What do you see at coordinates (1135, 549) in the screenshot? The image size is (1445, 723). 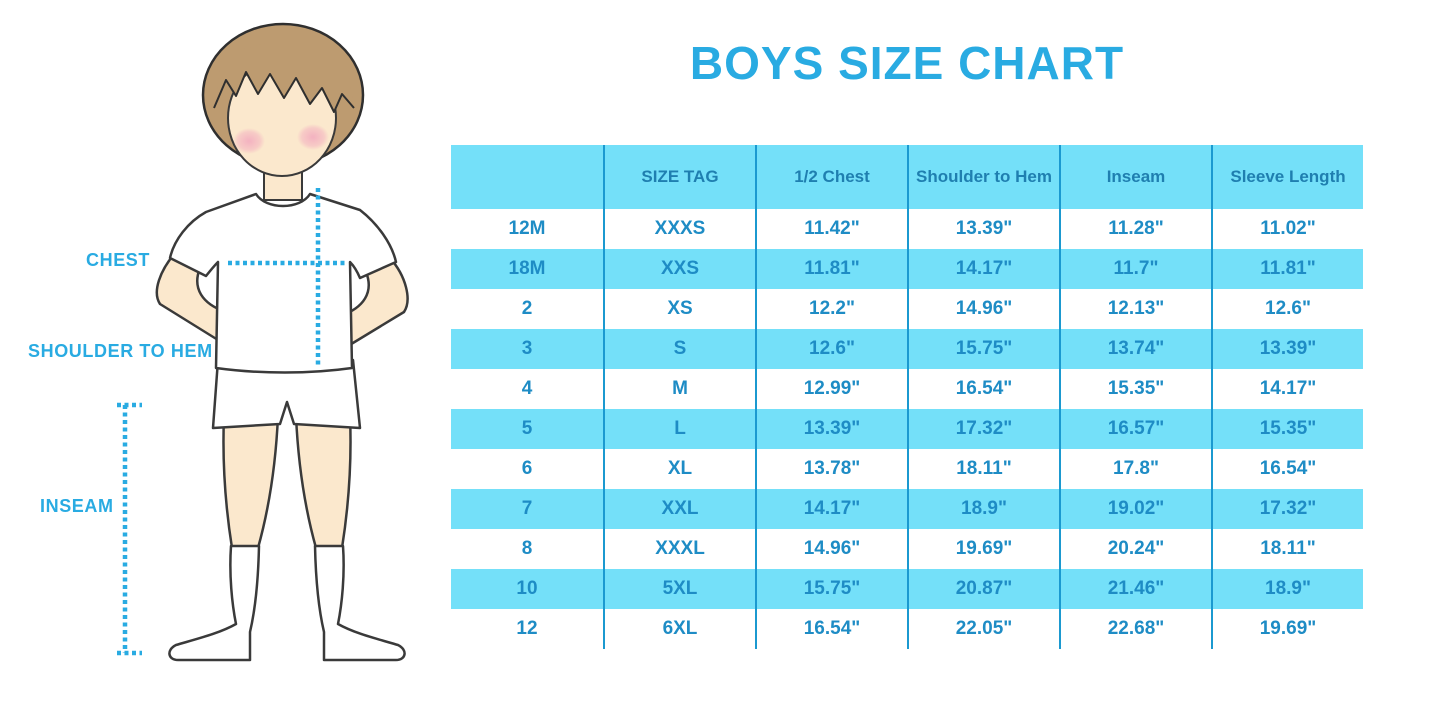 I see `measurement-cell: 20.24"` at bounding box center [1135, 549].